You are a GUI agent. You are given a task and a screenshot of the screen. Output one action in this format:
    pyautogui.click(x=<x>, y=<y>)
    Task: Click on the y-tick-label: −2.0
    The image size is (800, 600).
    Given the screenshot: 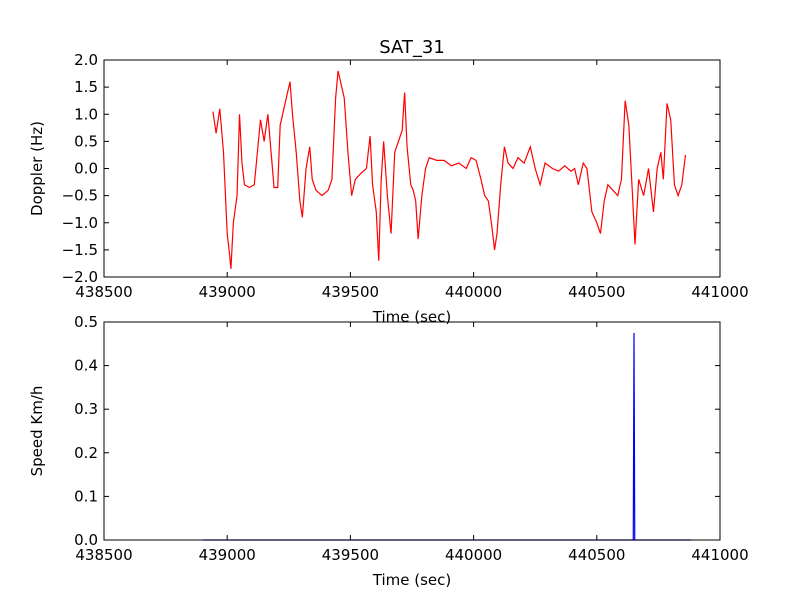 What is the action you would take?
    pyautogui.click(x=80, y=277)
    